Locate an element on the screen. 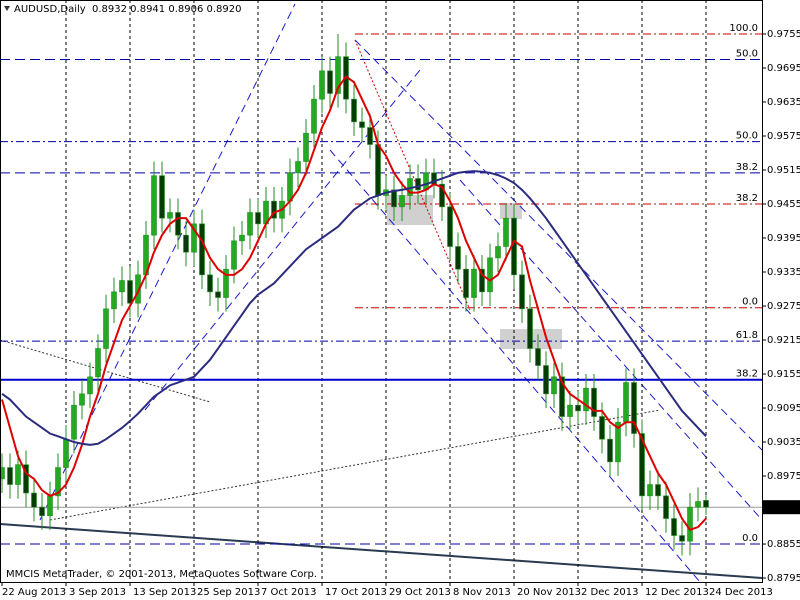 The width and height of the screenshot is (800, 600). y-tick-label: 0.9335 is located at coordinates (783, 272).